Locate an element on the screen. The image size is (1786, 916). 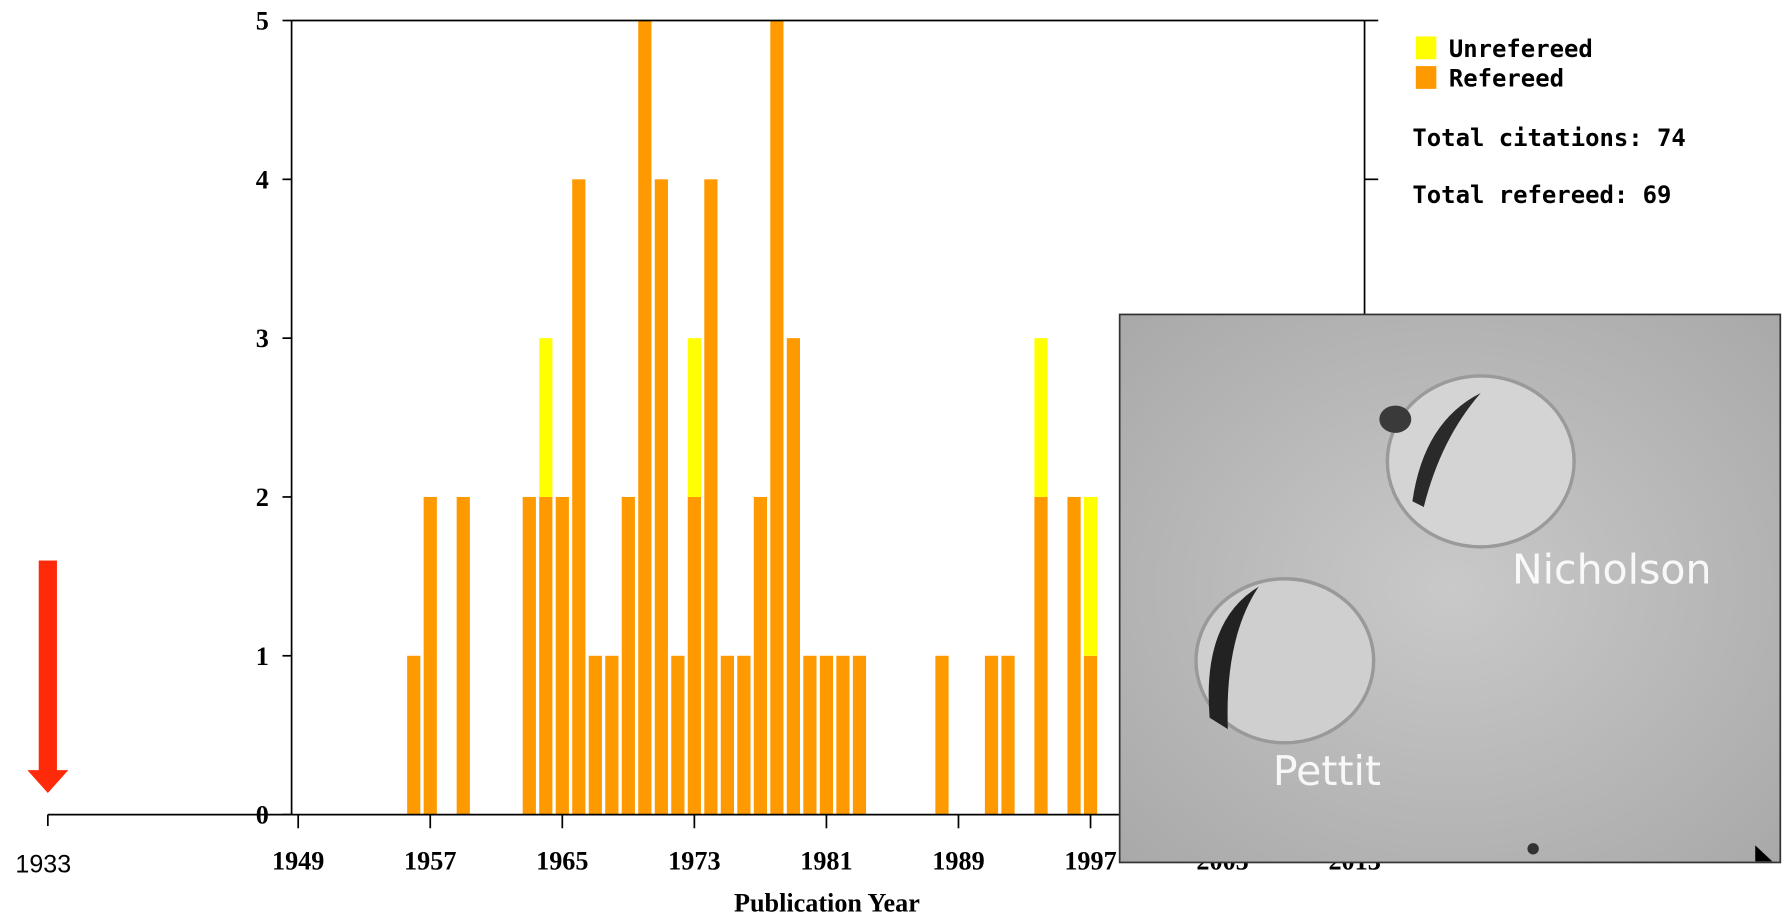
x-tick-label: 1973 is located at coordinates (694, 860).